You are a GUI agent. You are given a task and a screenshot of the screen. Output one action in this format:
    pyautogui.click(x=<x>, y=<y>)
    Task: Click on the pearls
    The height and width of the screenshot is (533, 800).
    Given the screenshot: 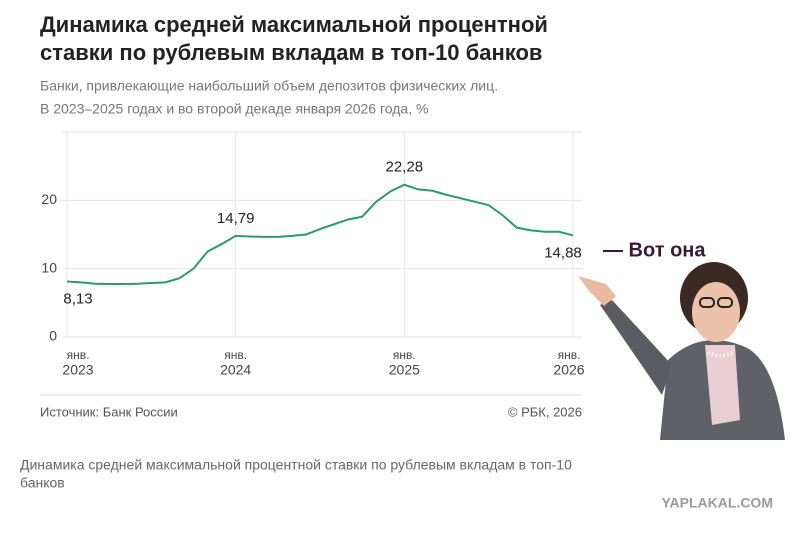 What is the action you would take?
    pyautogui.click(x=720, y=354)
    